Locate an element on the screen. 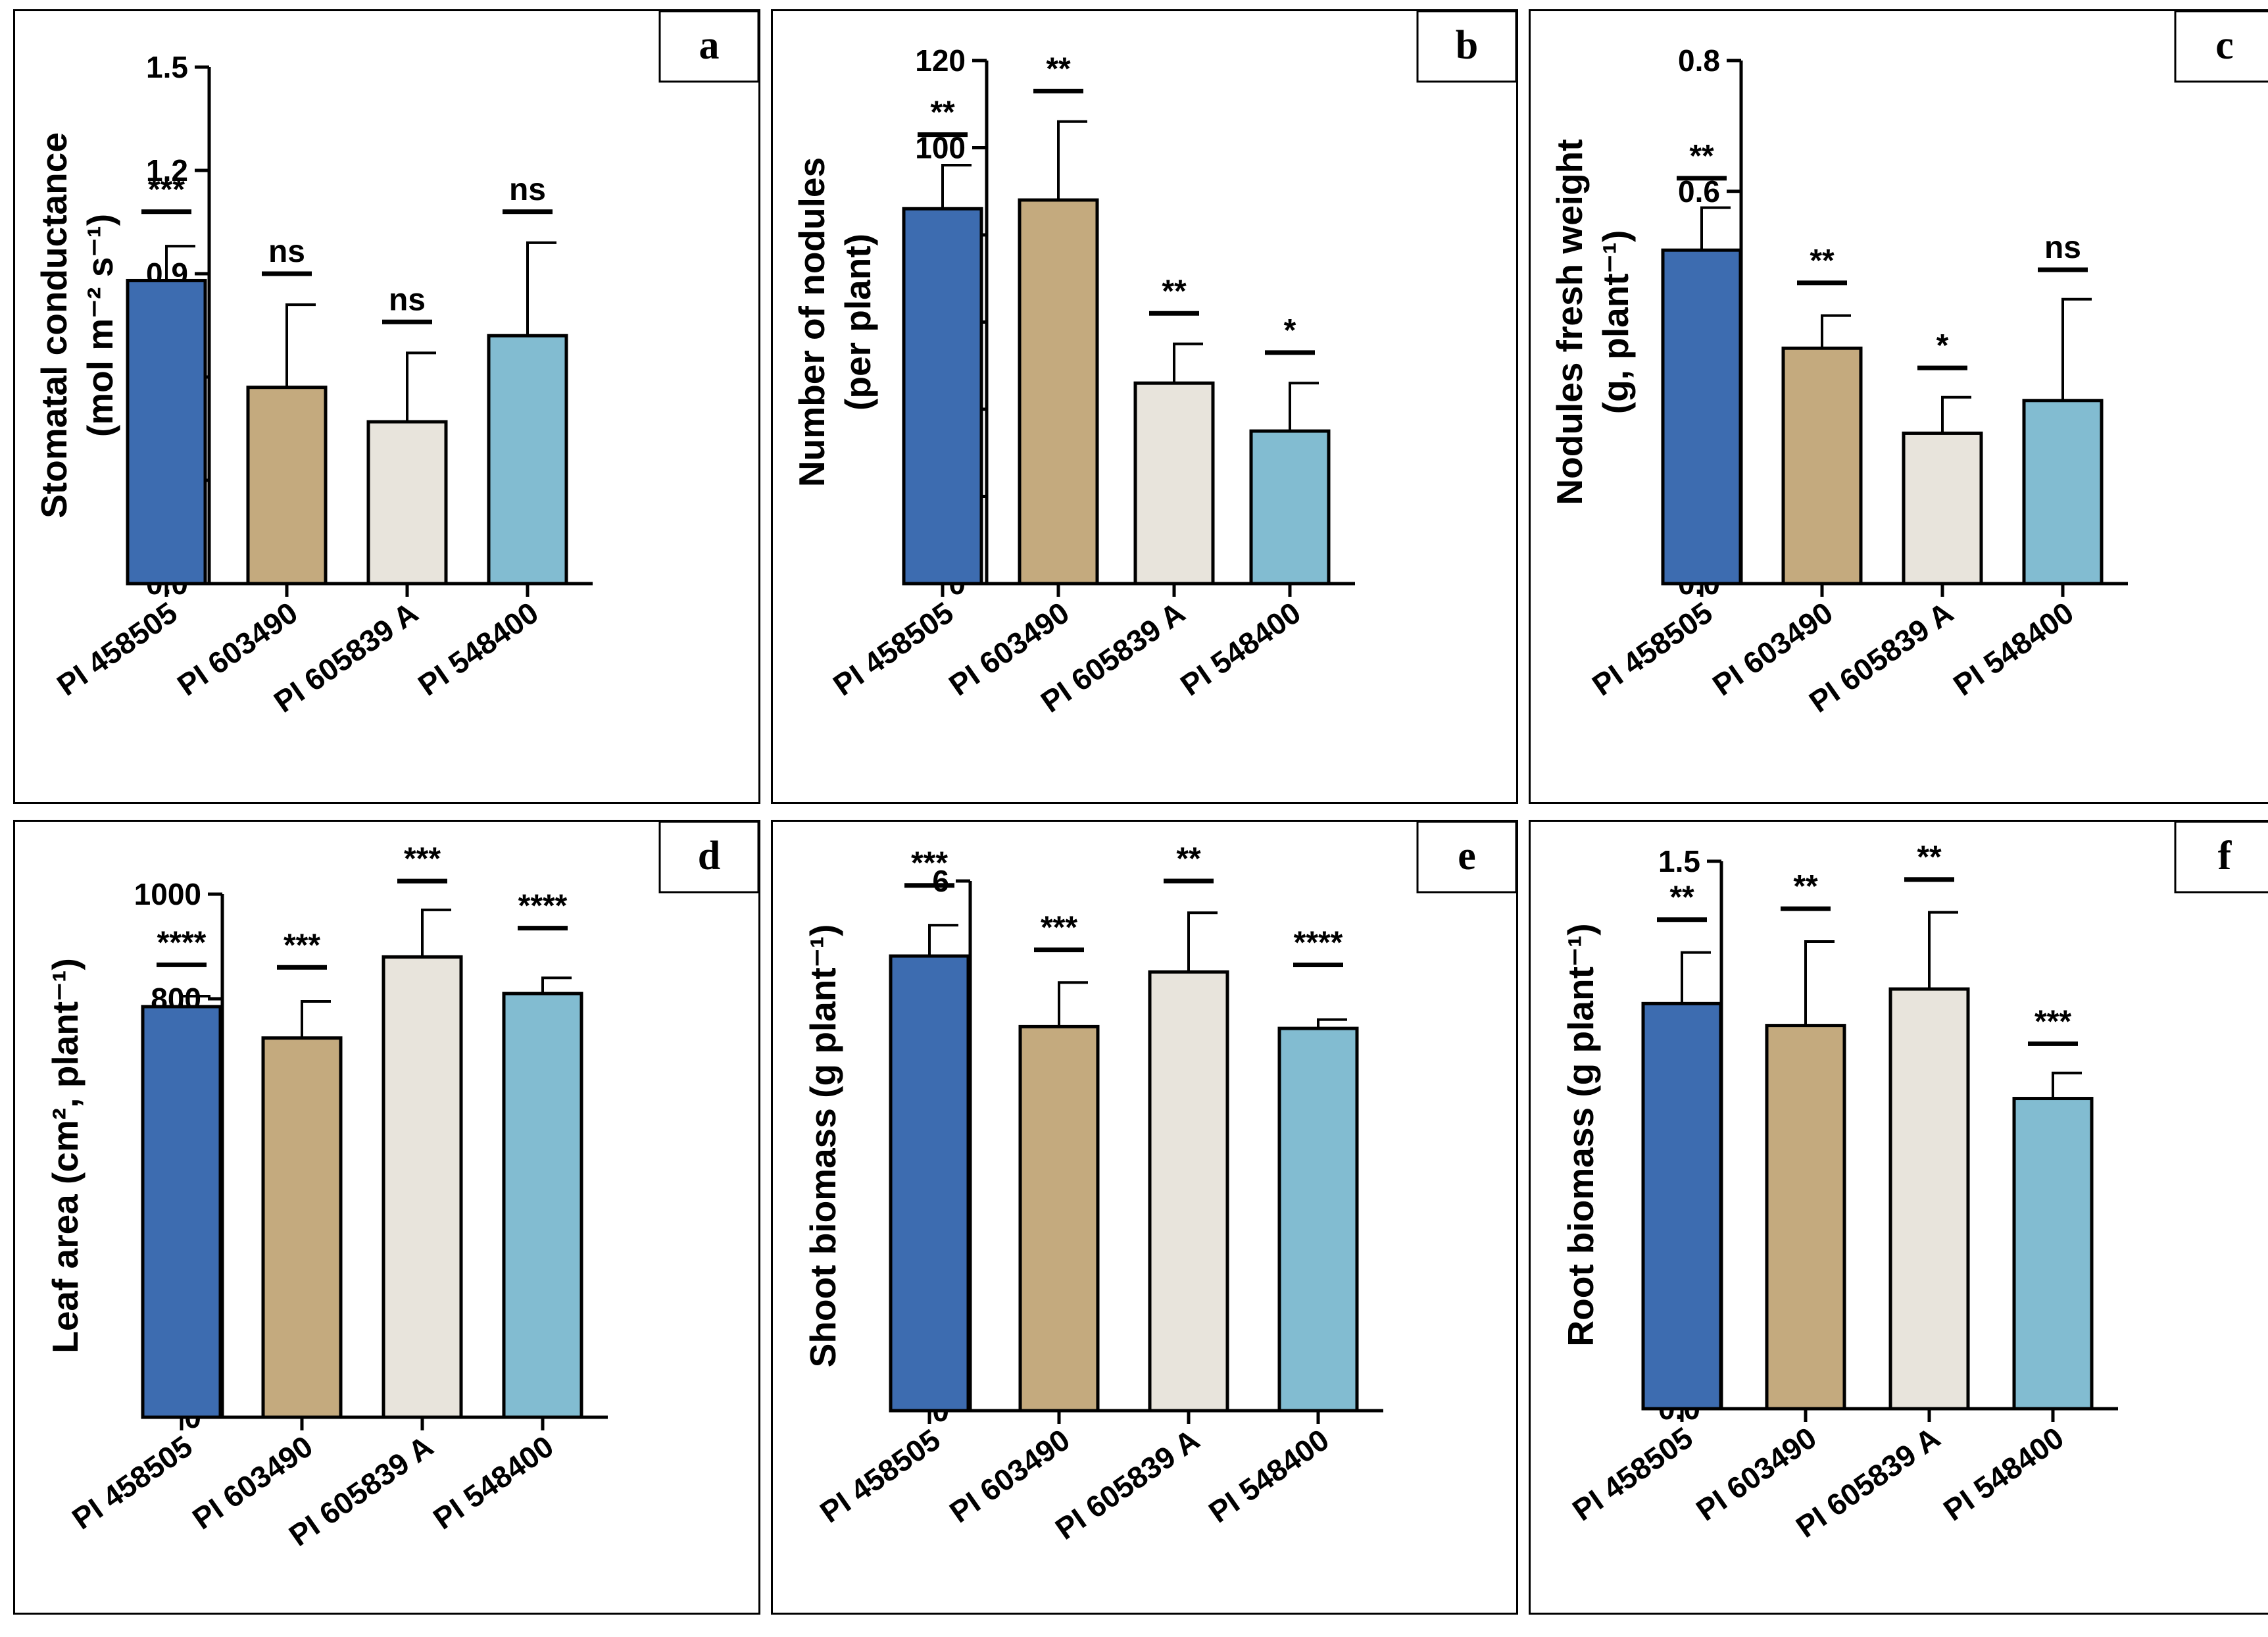 The image size is (2268, 1637). chart-b-panel-label: b is located at coordinates (1467, 45).